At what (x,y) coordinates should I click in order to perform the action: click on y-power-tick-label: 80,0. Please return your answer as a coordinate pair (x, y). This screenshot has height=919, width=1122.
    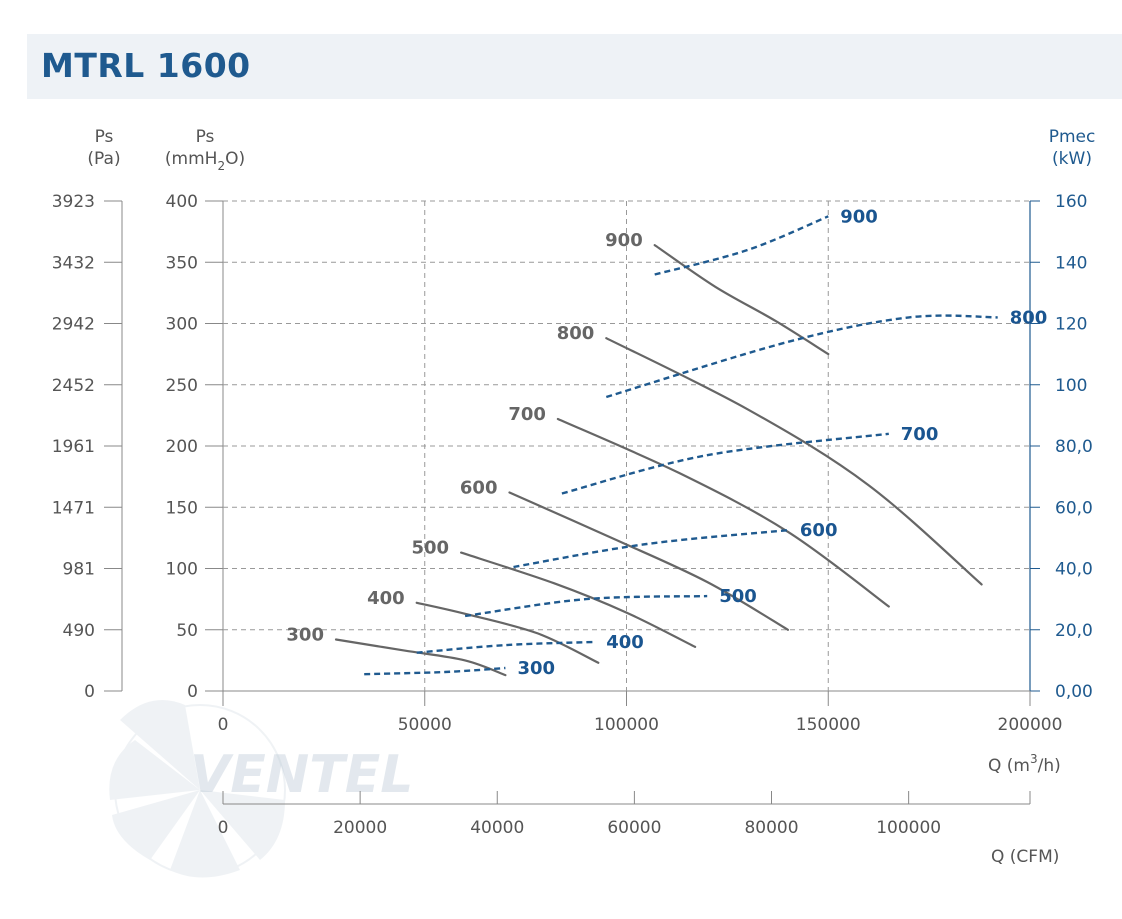
    Looking at the image, I should click on (1074, 447).